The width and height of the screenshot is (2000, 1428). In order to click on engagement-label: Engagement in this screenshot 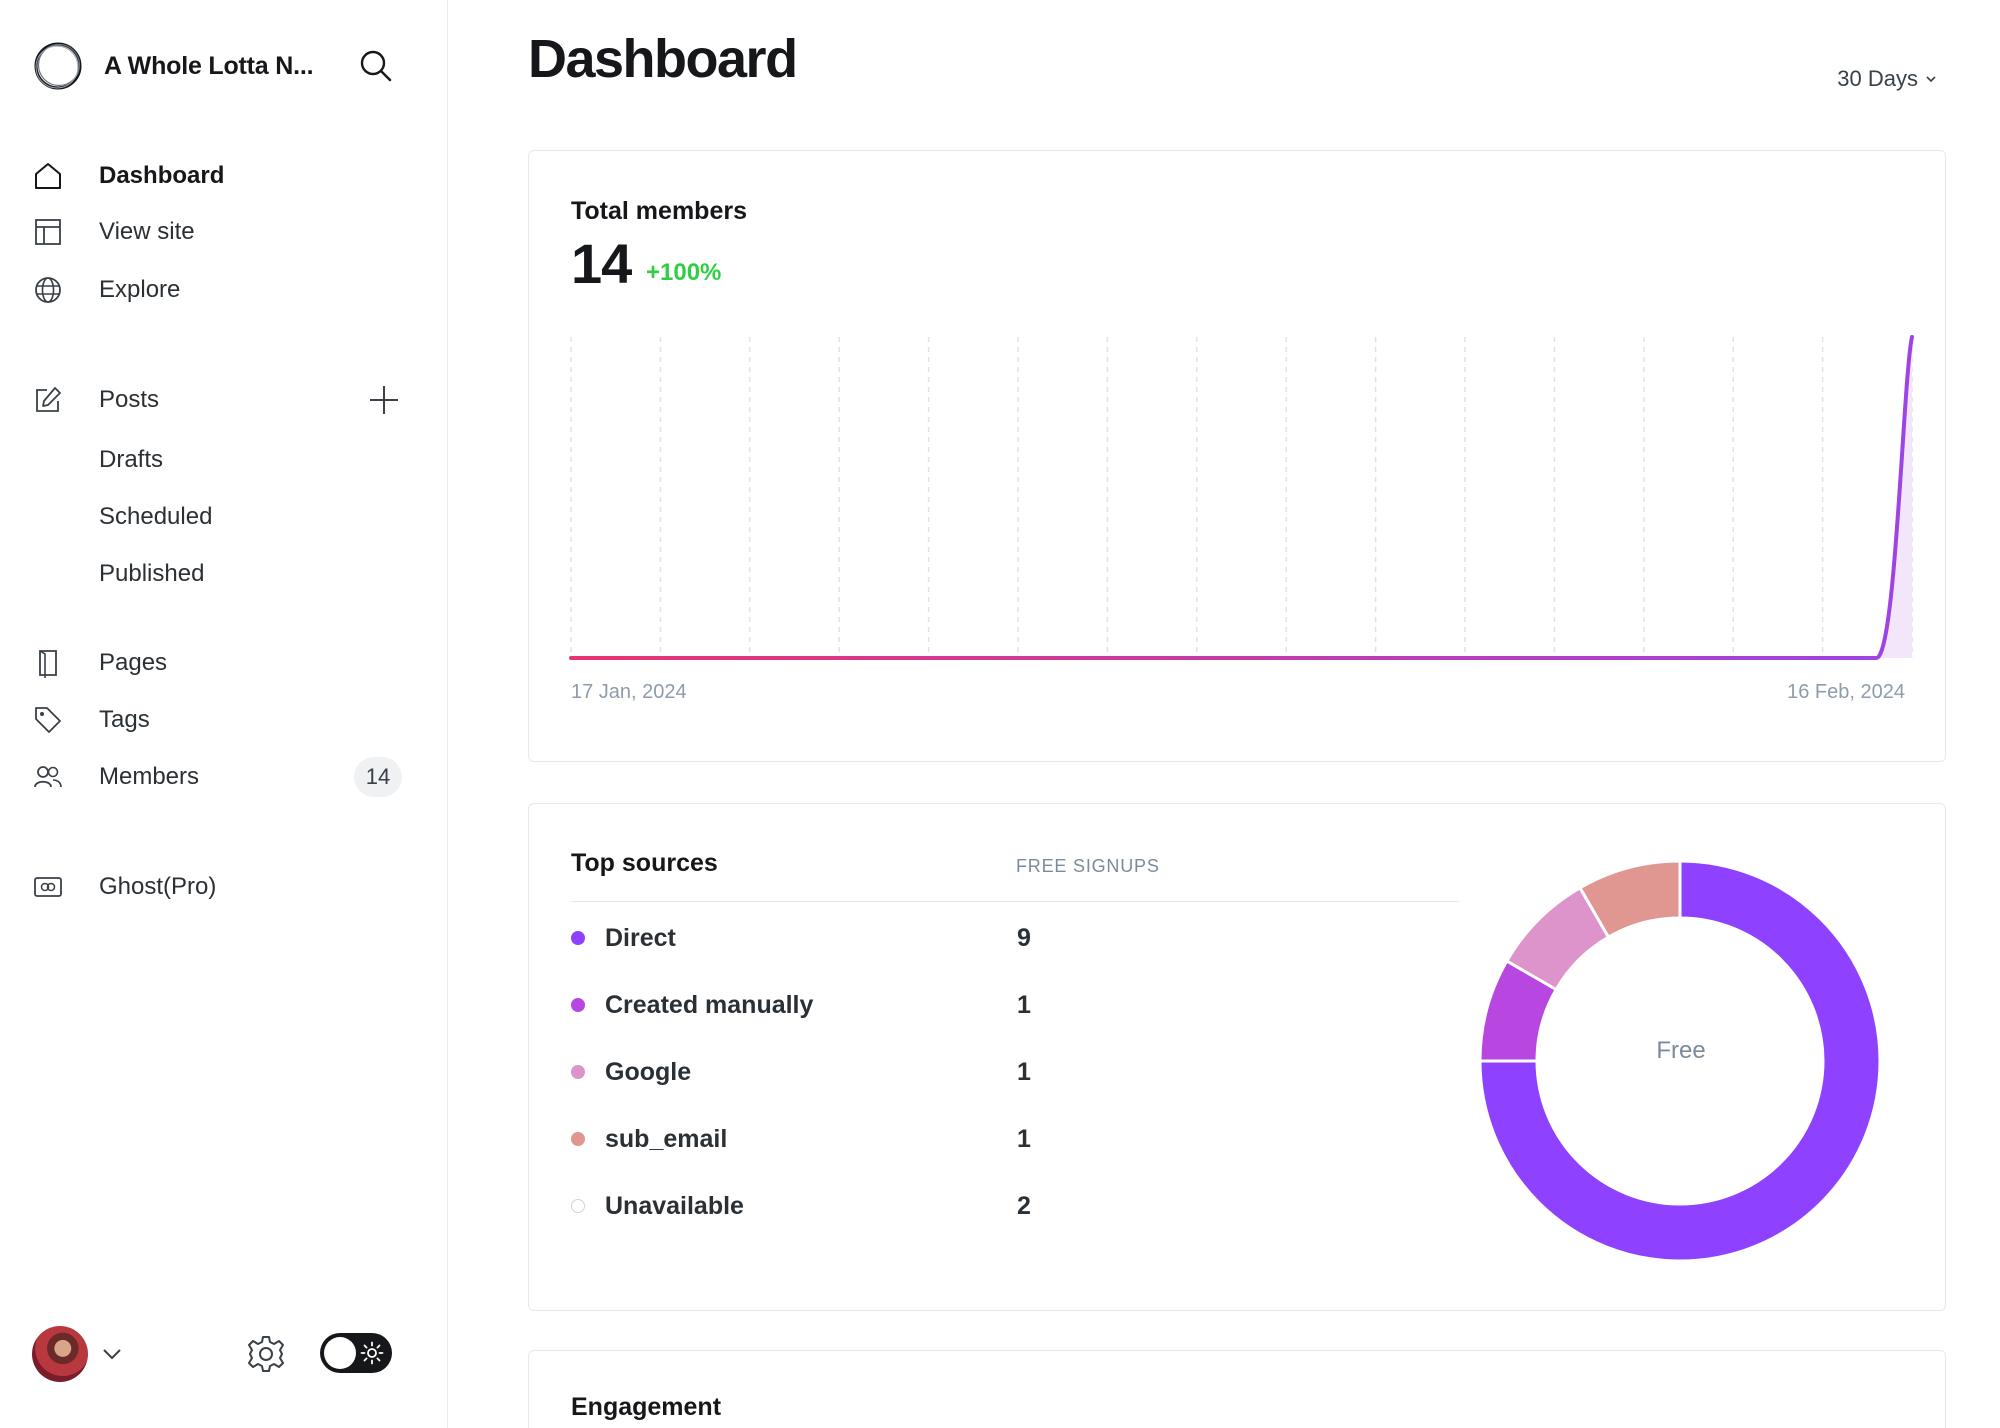, I will do `click(646, 1407)`.